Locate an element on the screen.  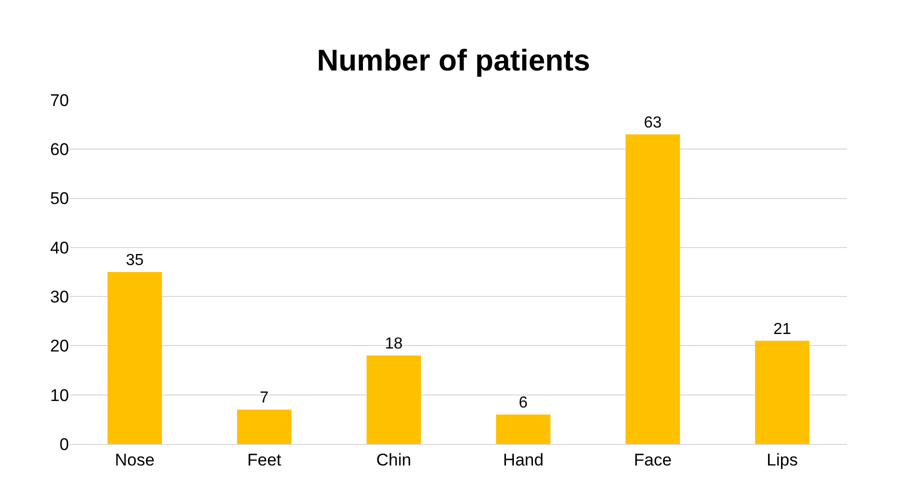
data-label: 35 is located at coordinates (135, 260).